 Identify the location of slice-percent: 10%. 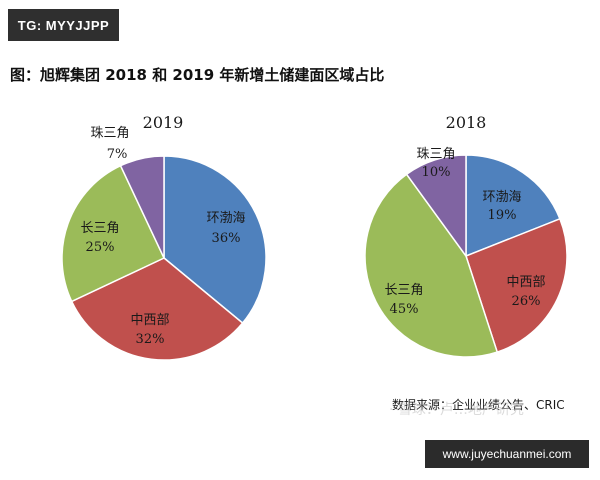
(436, 172).